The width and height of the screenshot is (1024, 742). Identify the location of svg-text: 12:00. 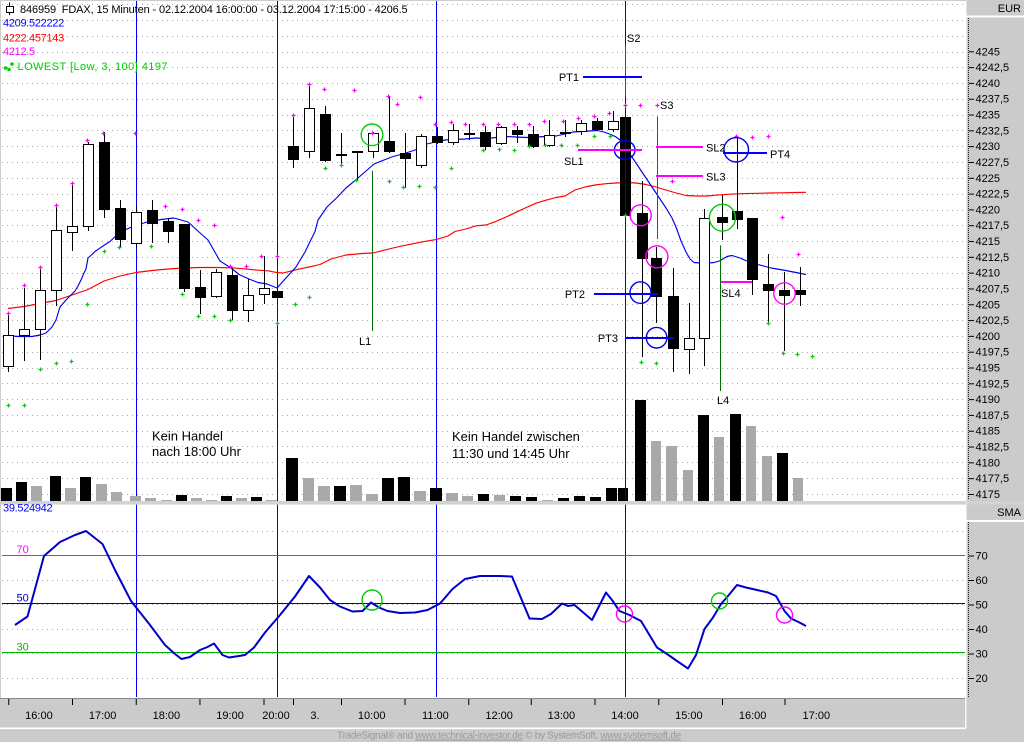
(499, 716).